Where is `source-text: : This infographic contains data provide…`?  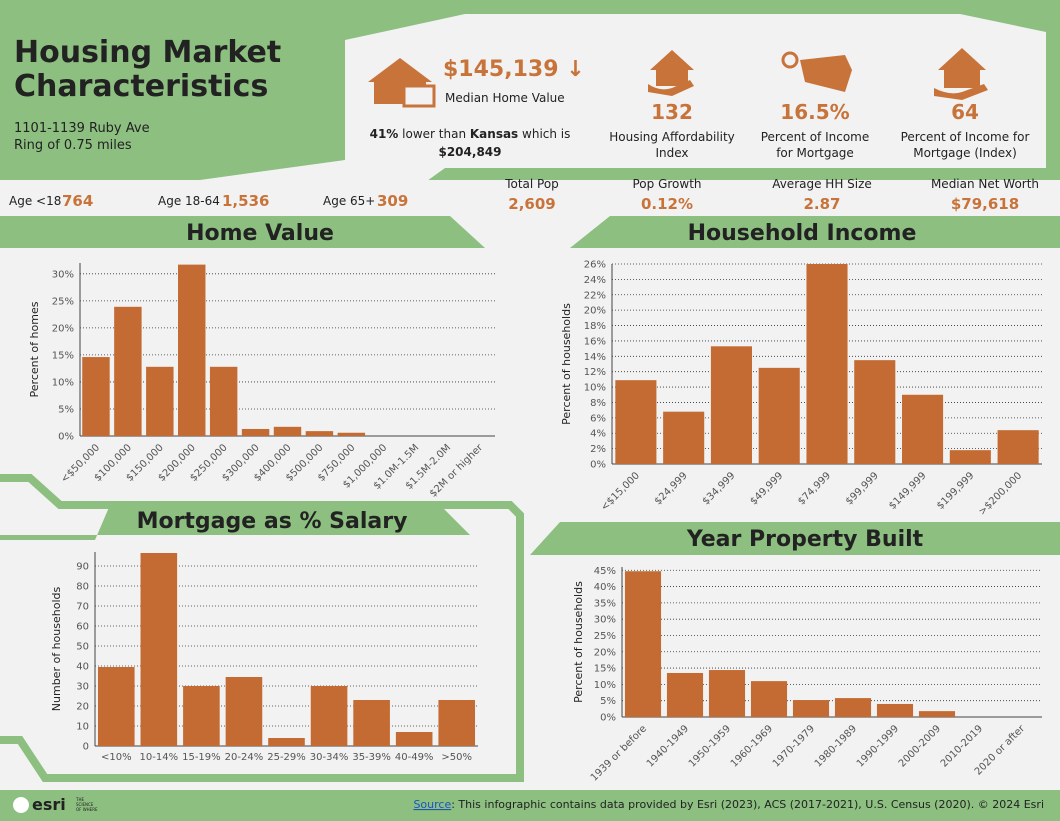 source-text: : This infographic contains data provide… is located at coordinates (747, 804).